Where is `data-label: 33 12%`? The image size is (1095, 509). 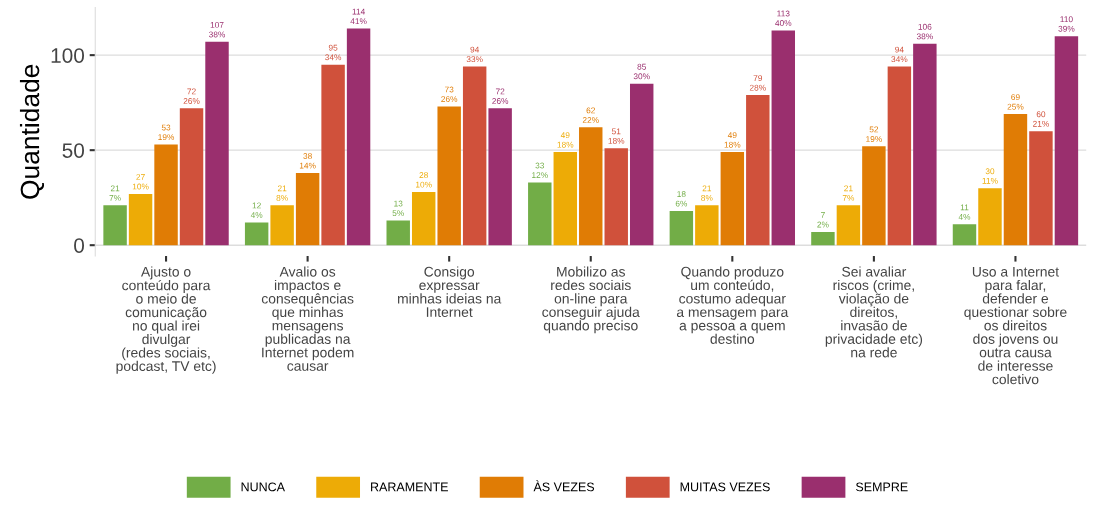
data-label: 33 12% is located at coordinates (540, 170).